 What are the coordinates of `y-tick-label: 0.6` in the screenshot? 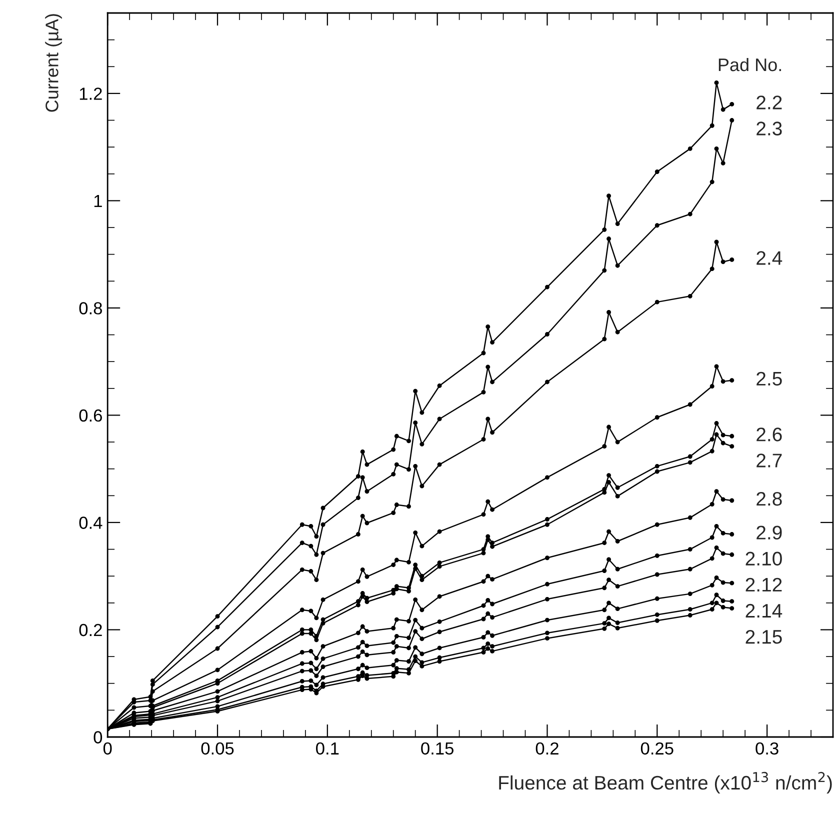 It's located at (90, 415).